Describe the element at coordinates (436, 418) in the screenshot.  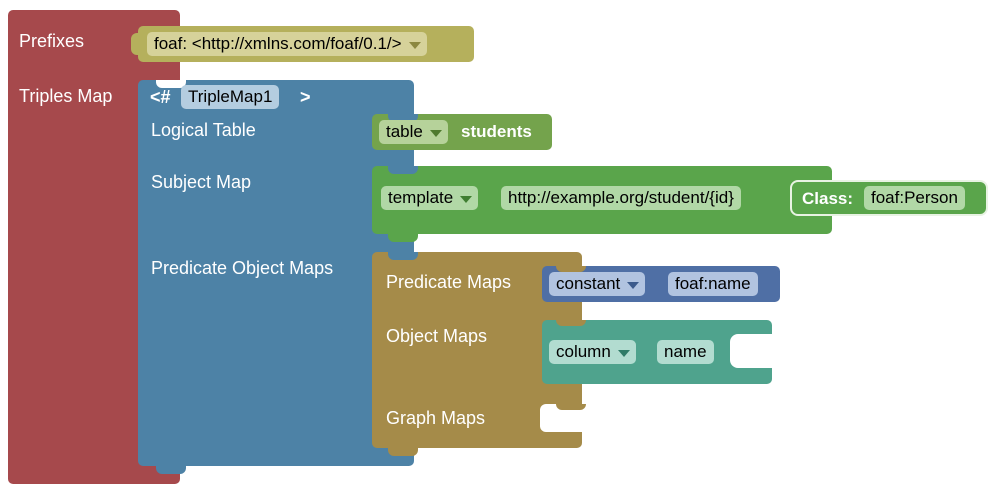
I see `graph-maps-label: Graph Maps` at that location.